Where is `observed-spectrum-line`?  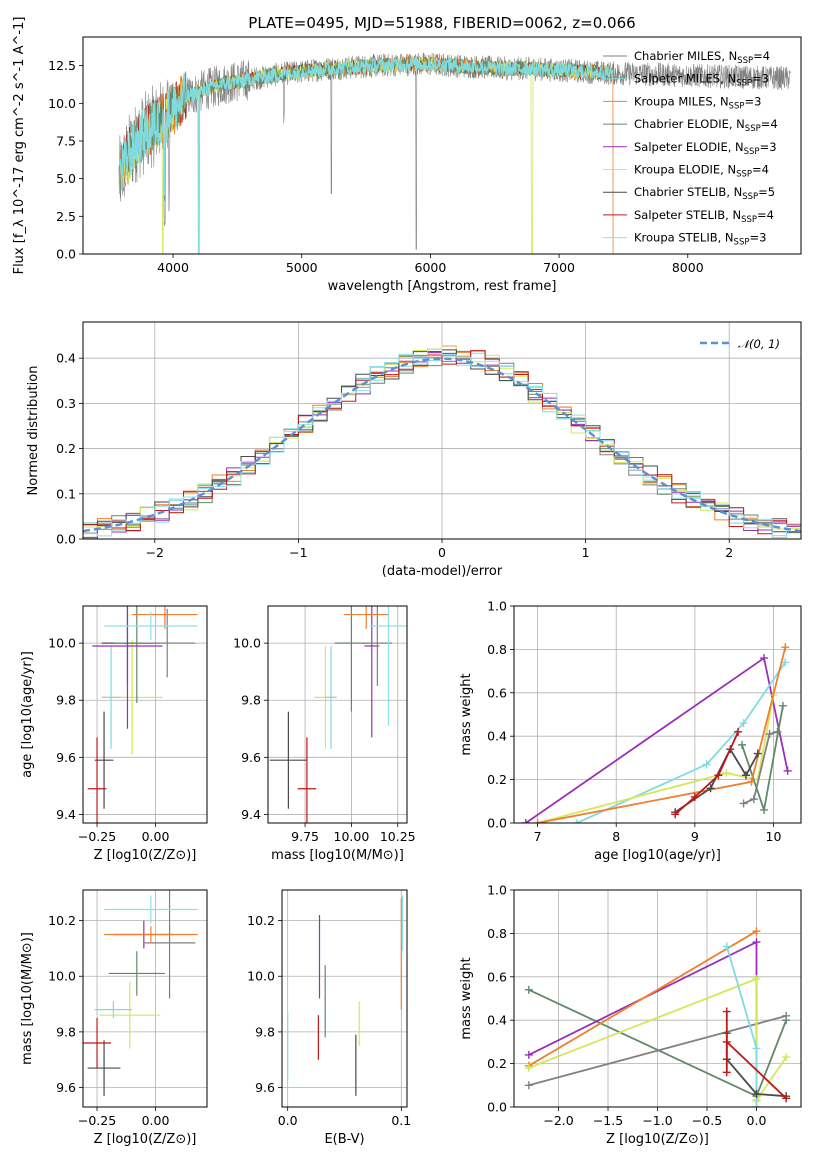
observed-spectrum-line is located at coordinates (454, 151).